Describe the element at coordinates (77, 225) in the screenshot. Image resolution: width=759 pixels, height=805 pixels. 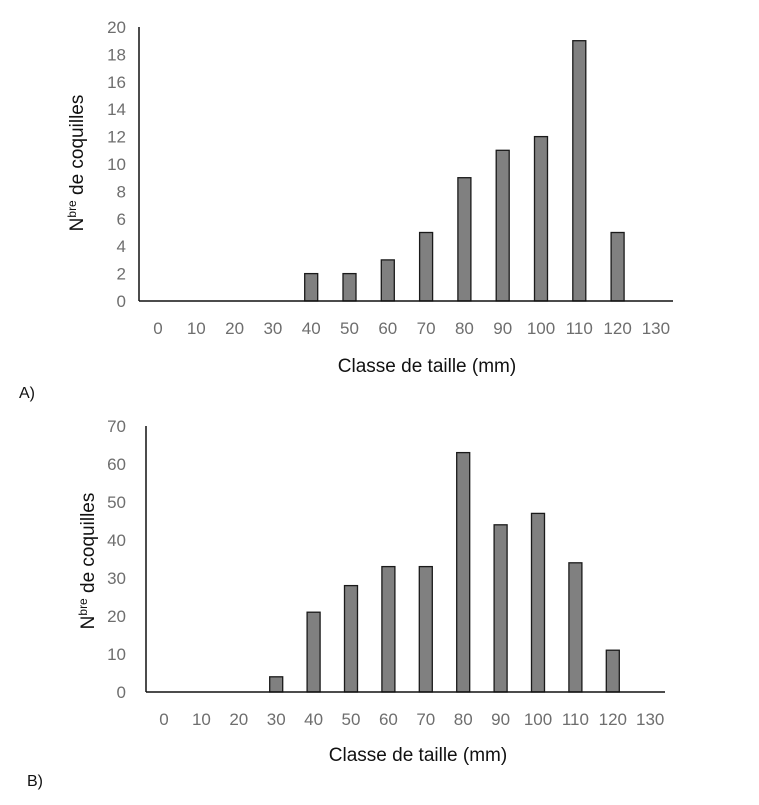
I see `chart-a-ylabel-main: N` at that location.